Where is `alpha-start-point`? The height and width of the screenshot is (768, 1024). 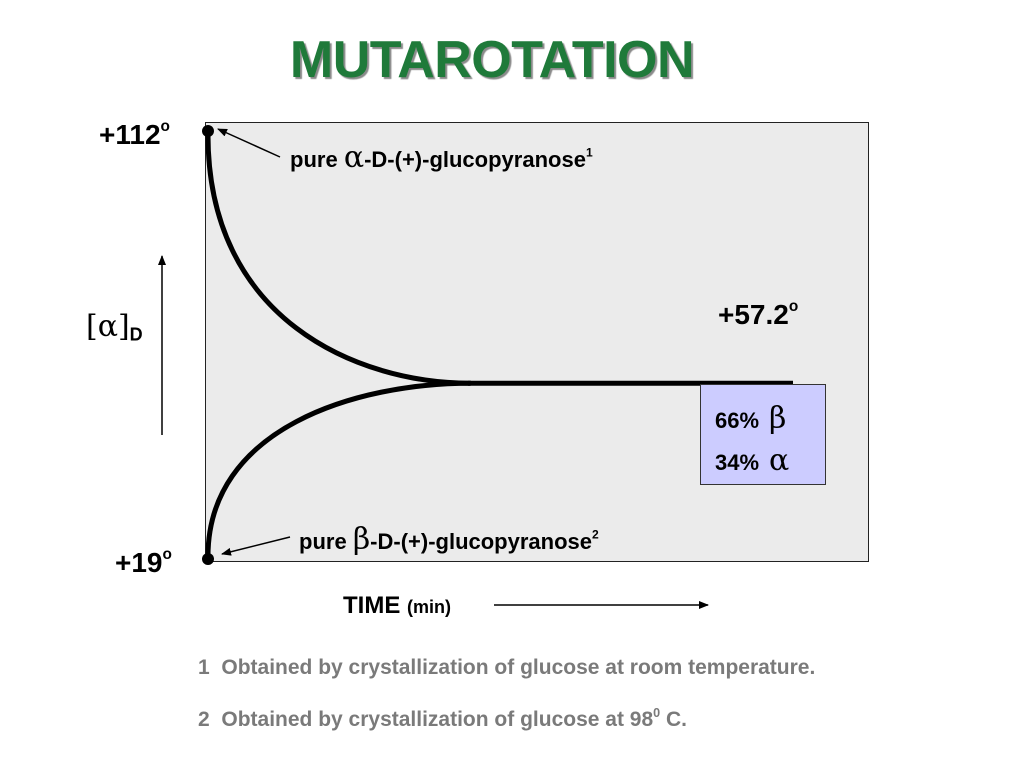
alpha-start-point is located at coordinates (208, 131).